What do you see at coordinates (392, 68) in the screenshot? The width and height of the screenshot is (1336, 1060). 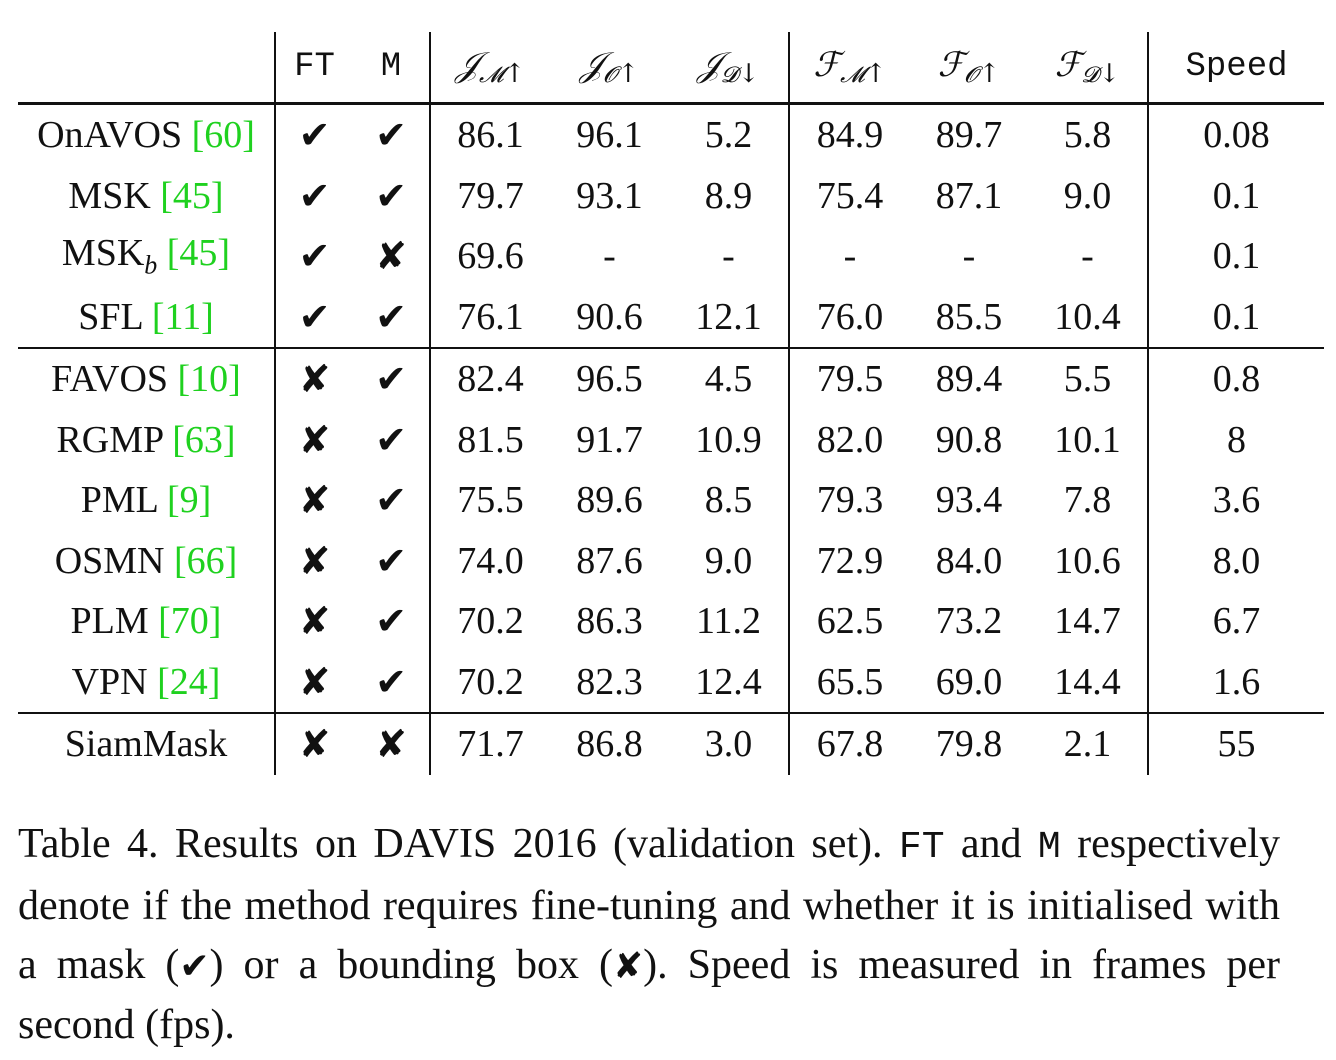 I see `header-m: M` at bounding box center [392, 68].